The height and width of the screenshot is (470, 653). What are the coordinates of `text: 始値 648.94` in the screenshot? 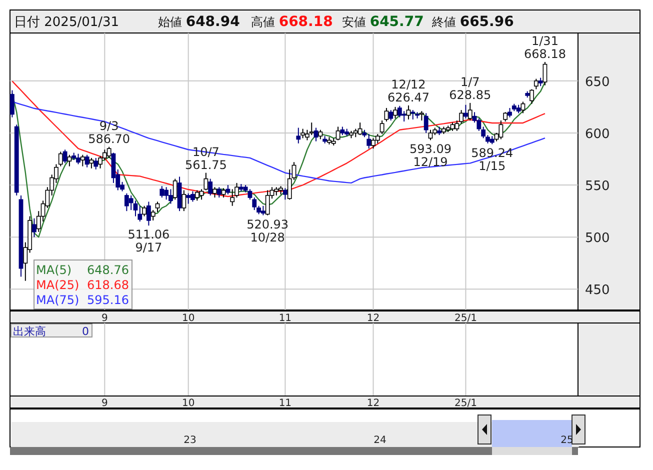 It's located at (199, 22).